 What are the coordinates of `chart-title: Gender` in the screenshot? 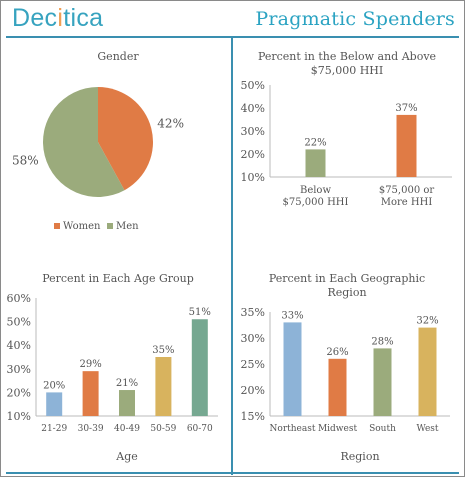 It's located at (118, 56).